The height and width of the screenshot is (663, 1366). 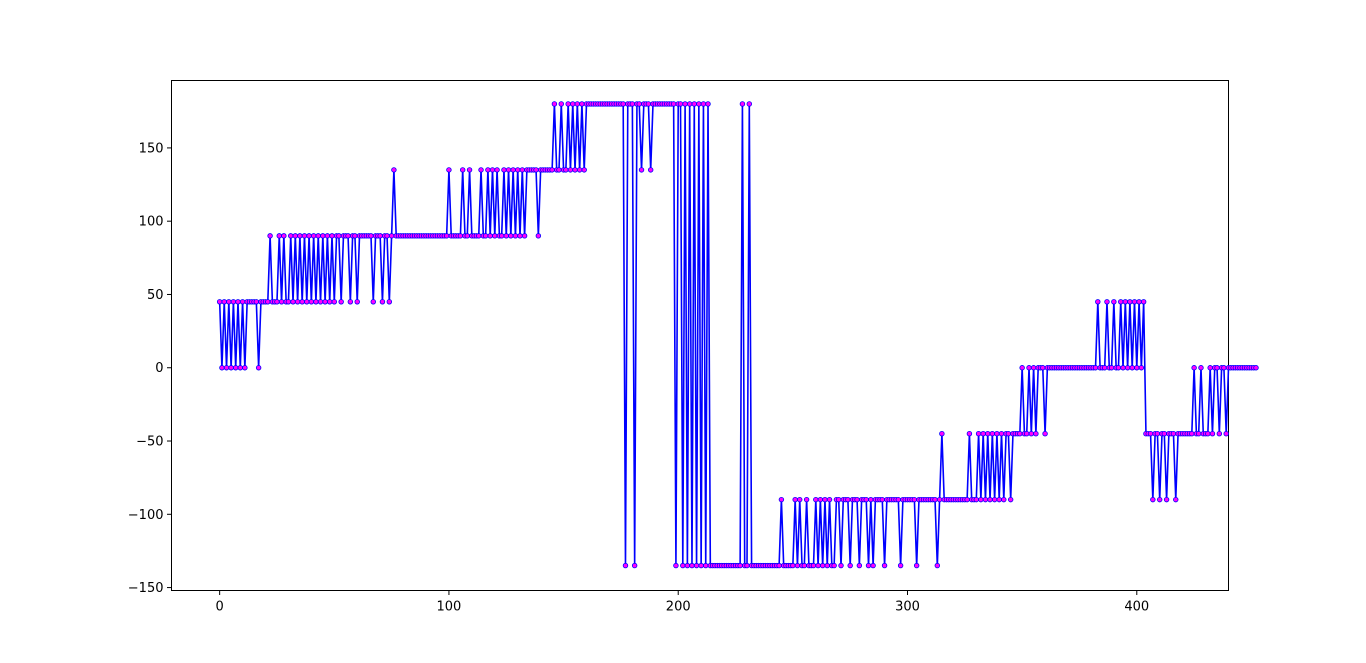 I want to click on x-tick-label: 0, so click(x=220, y=607).